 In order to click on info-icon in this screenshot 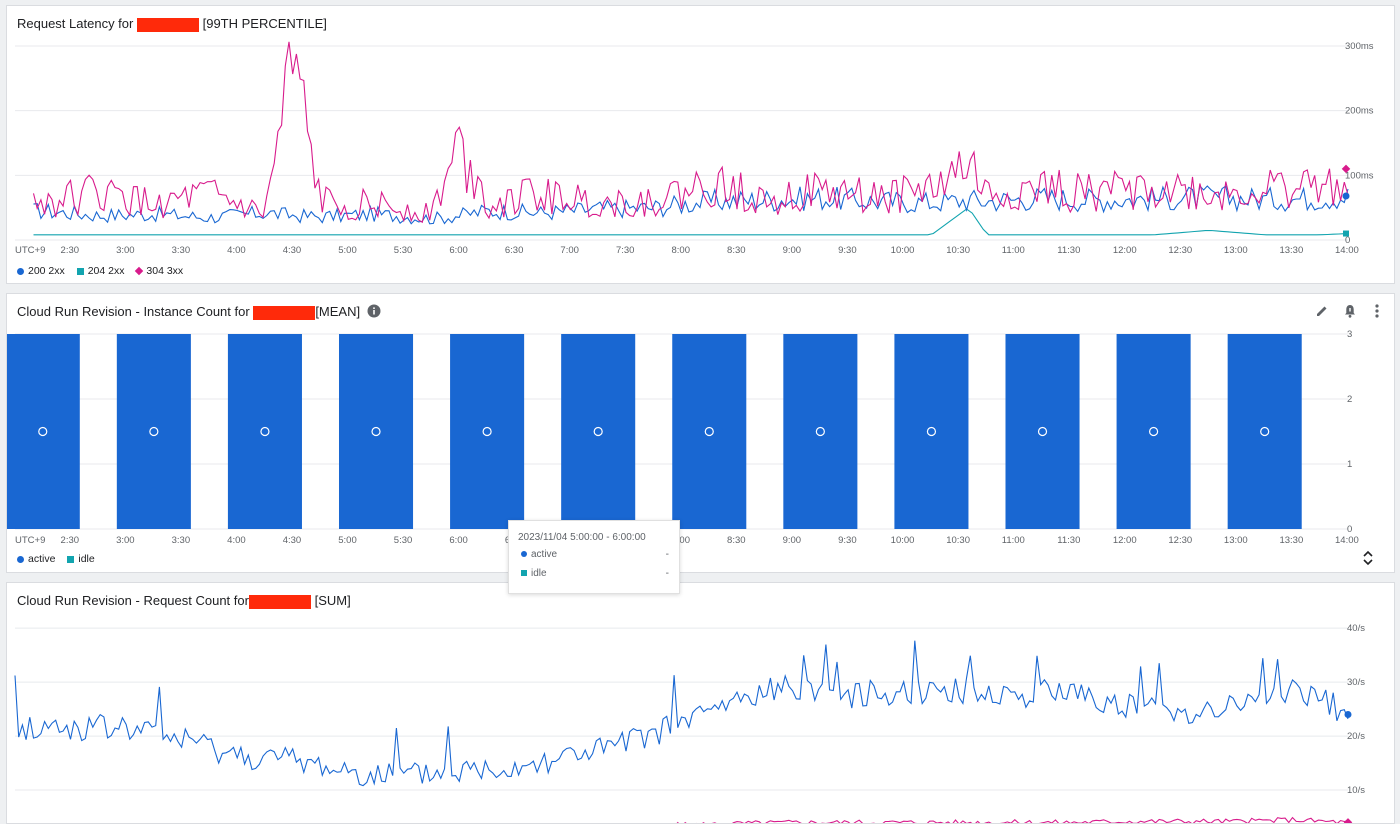, I will do `click(374, 313)`.